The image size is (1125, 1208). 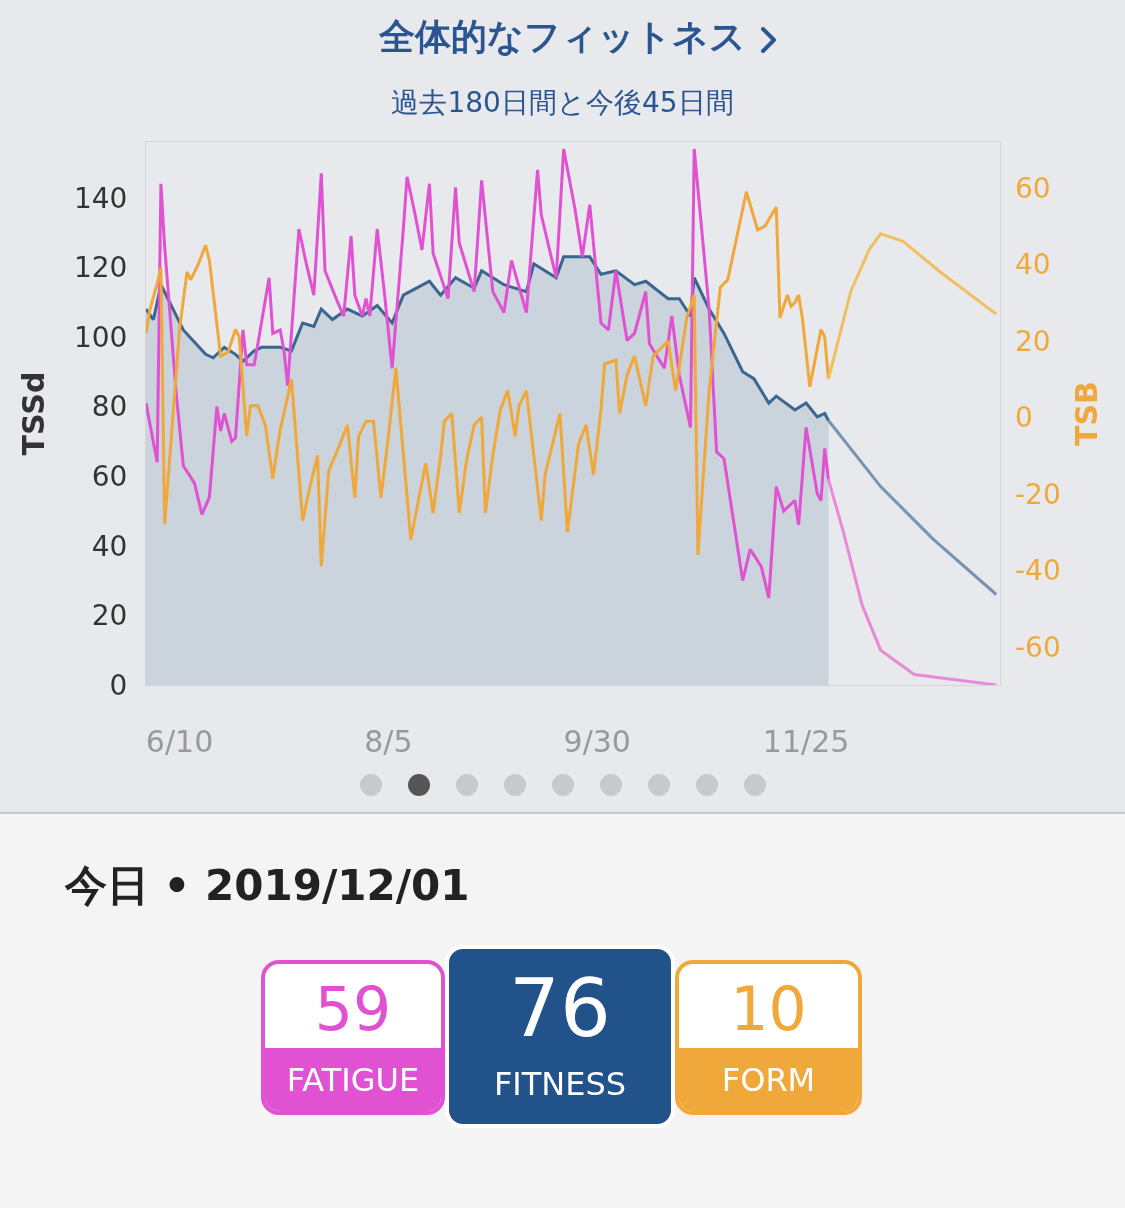 What do you see at coordinates (179, 741) in the screenshot?
I see `x-tick-label: 6/10` at bounding box center [179, 741].